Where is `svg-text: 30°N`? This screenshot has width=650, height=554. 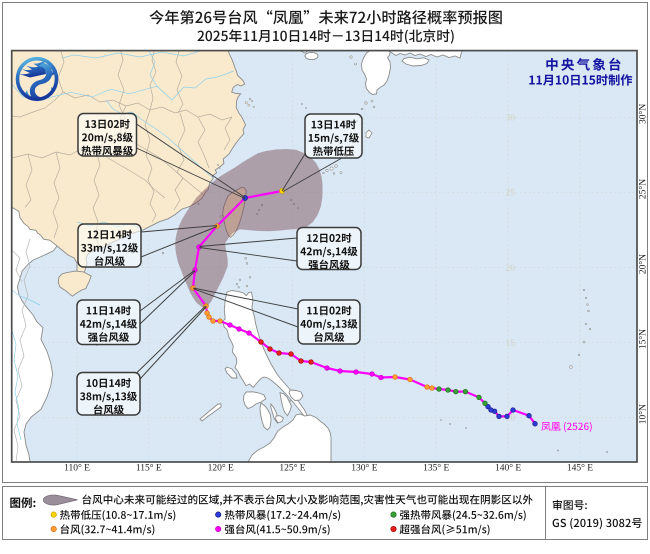
svg-text: 30°N is located at coordinates (642, 114).